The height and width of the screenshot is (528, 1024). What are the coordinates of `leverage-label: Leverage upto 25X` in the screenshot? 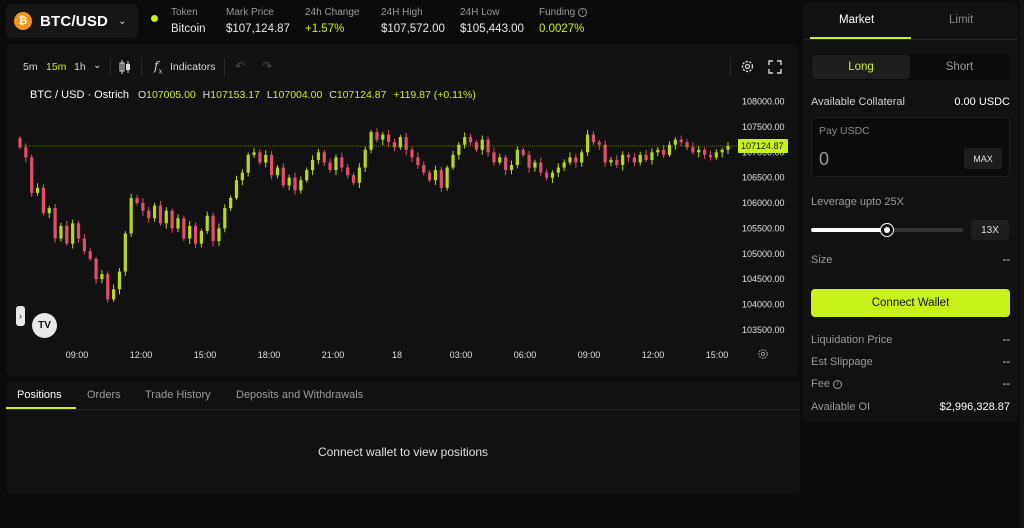 It's located at (857, 202).